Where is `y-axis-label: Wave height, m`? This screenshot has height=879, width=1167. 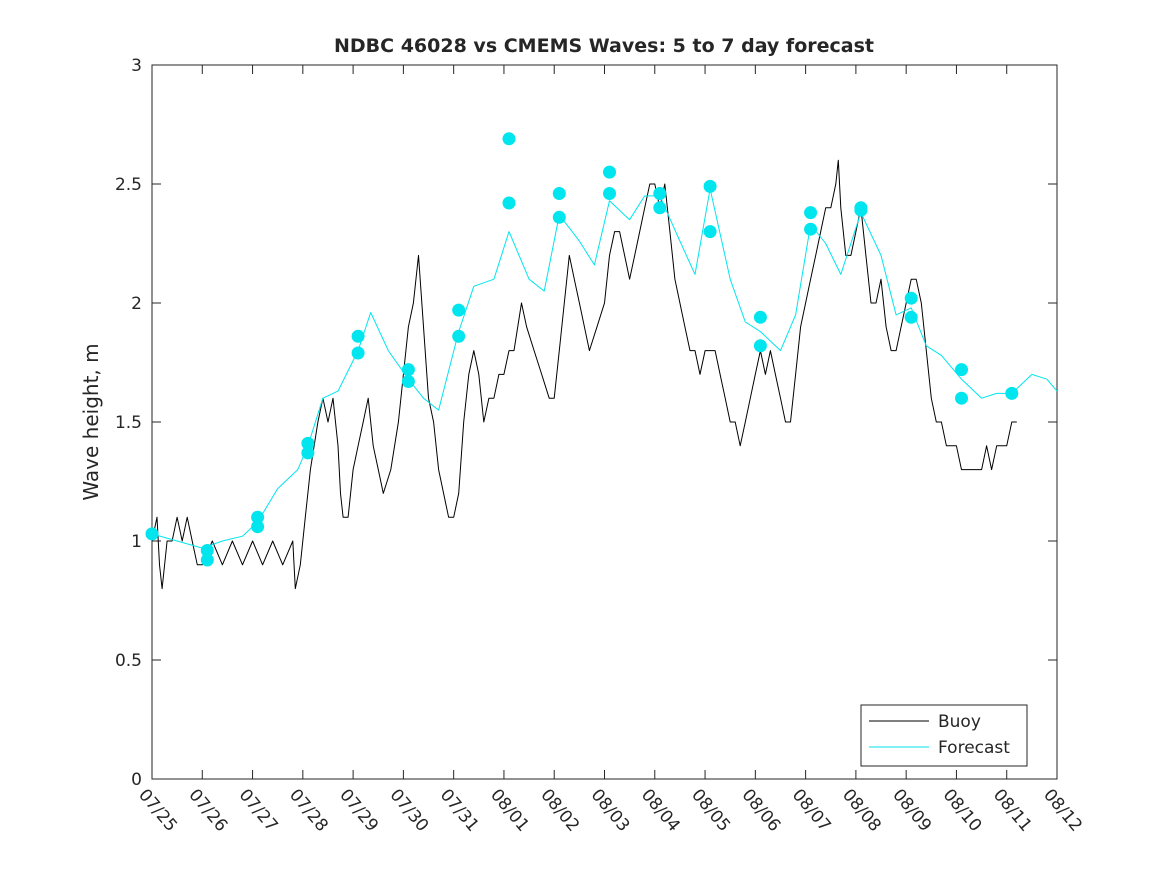 y-axis-label: Wave height, m is located at coordinates (91, 421).